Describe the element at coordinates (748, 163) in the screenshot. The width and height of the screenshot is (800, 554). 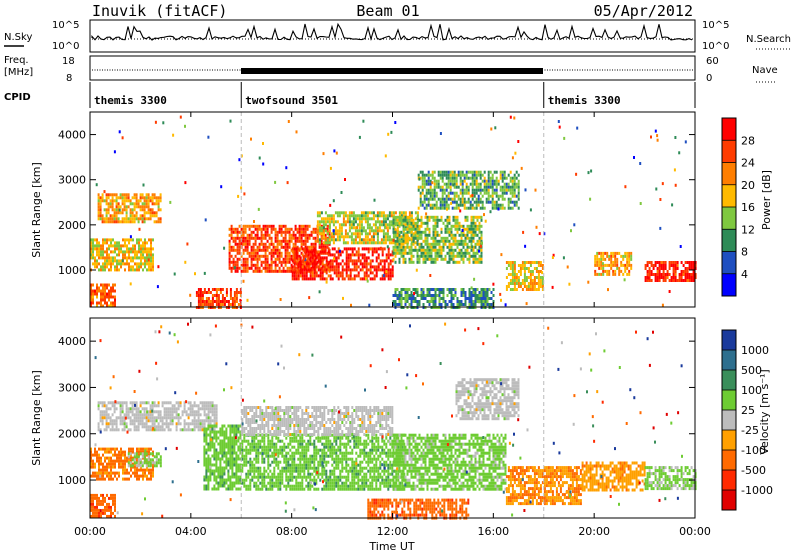
I see `colorbar-tick-label: 24` at that location.